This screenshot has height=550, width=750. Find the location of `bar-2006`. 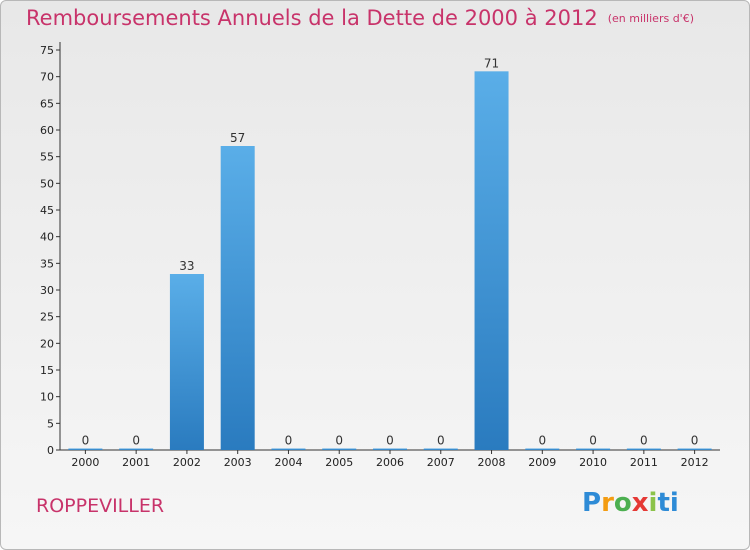

bar-2006 is located at coordinates (390, 449).